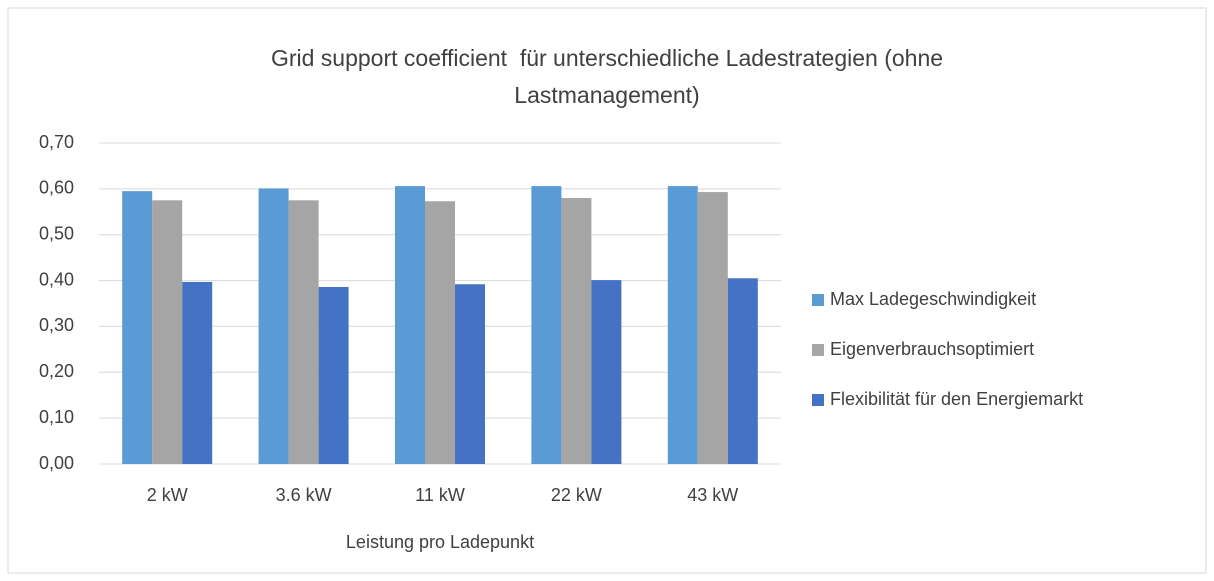 This screenshot has height=581, width=1214. What do you see at coordinates (56, 279) in the screenshot?
I see `y-tick-label: 0,40` at bounding box center [56, 279].